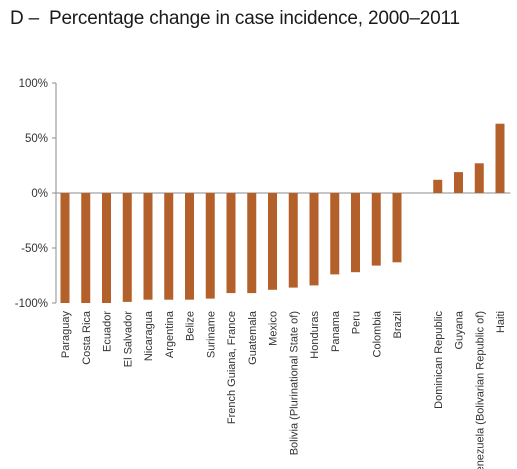  Describe the element at coordinates (169, 246) in the screenshot. I see `bar-argentina` at that location.